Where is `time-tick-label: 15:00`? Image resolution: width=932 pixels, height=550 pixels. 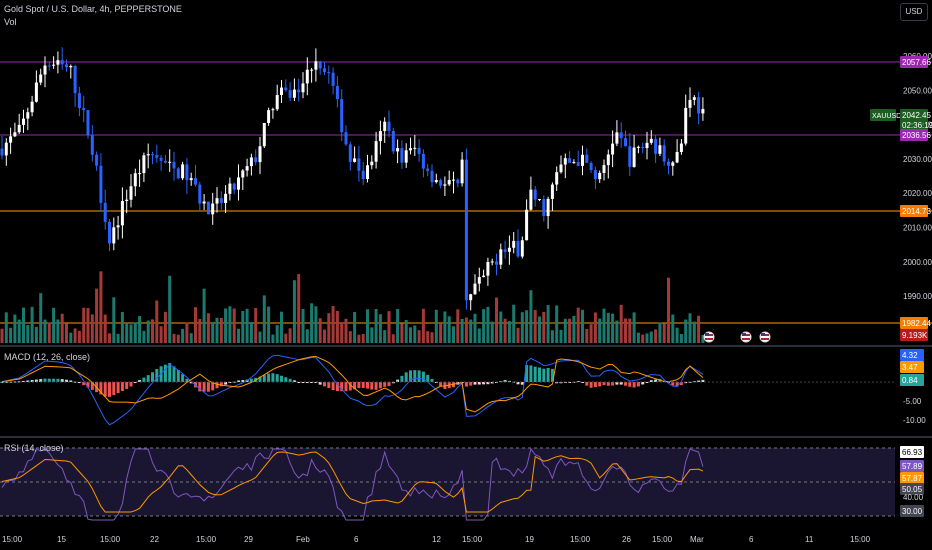
time-tick-label: 15:00 is located at coordinates (472, 539).